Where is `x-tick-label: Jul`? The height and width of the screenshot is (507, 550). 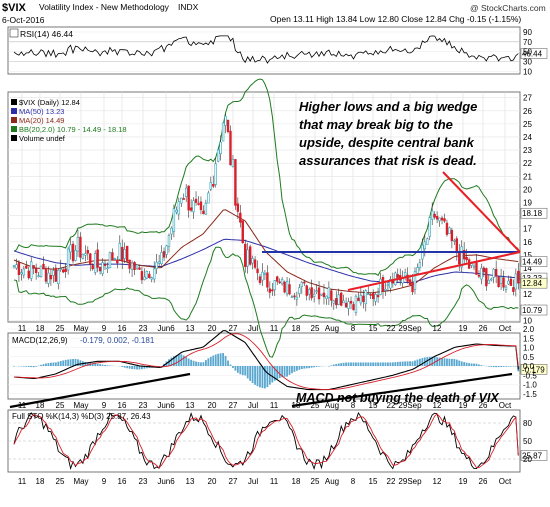
x-tick-label: Jul is located at coordinates (253, 481).